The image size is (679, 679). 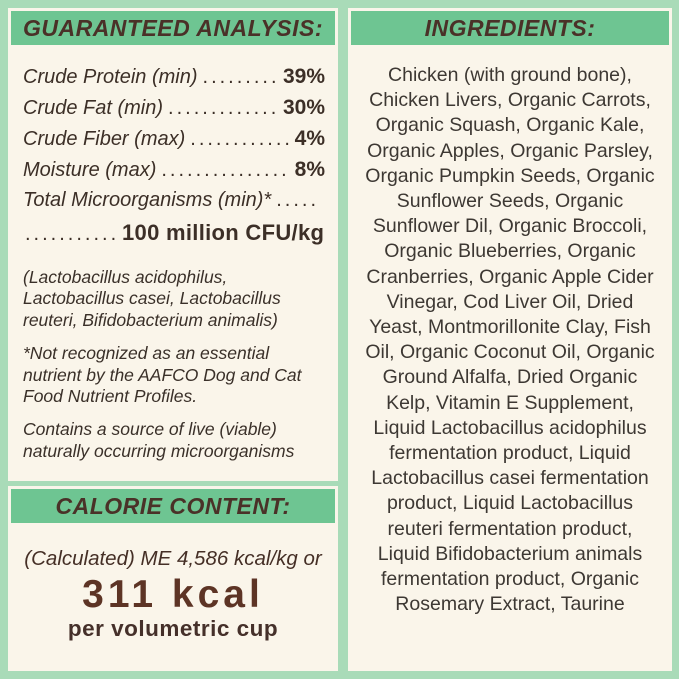 What do you see at coordinates (223, 232) in the screenshot?
I see `microorganisms-value: 100 million CFU/kg` at bounding box center [223, 232].